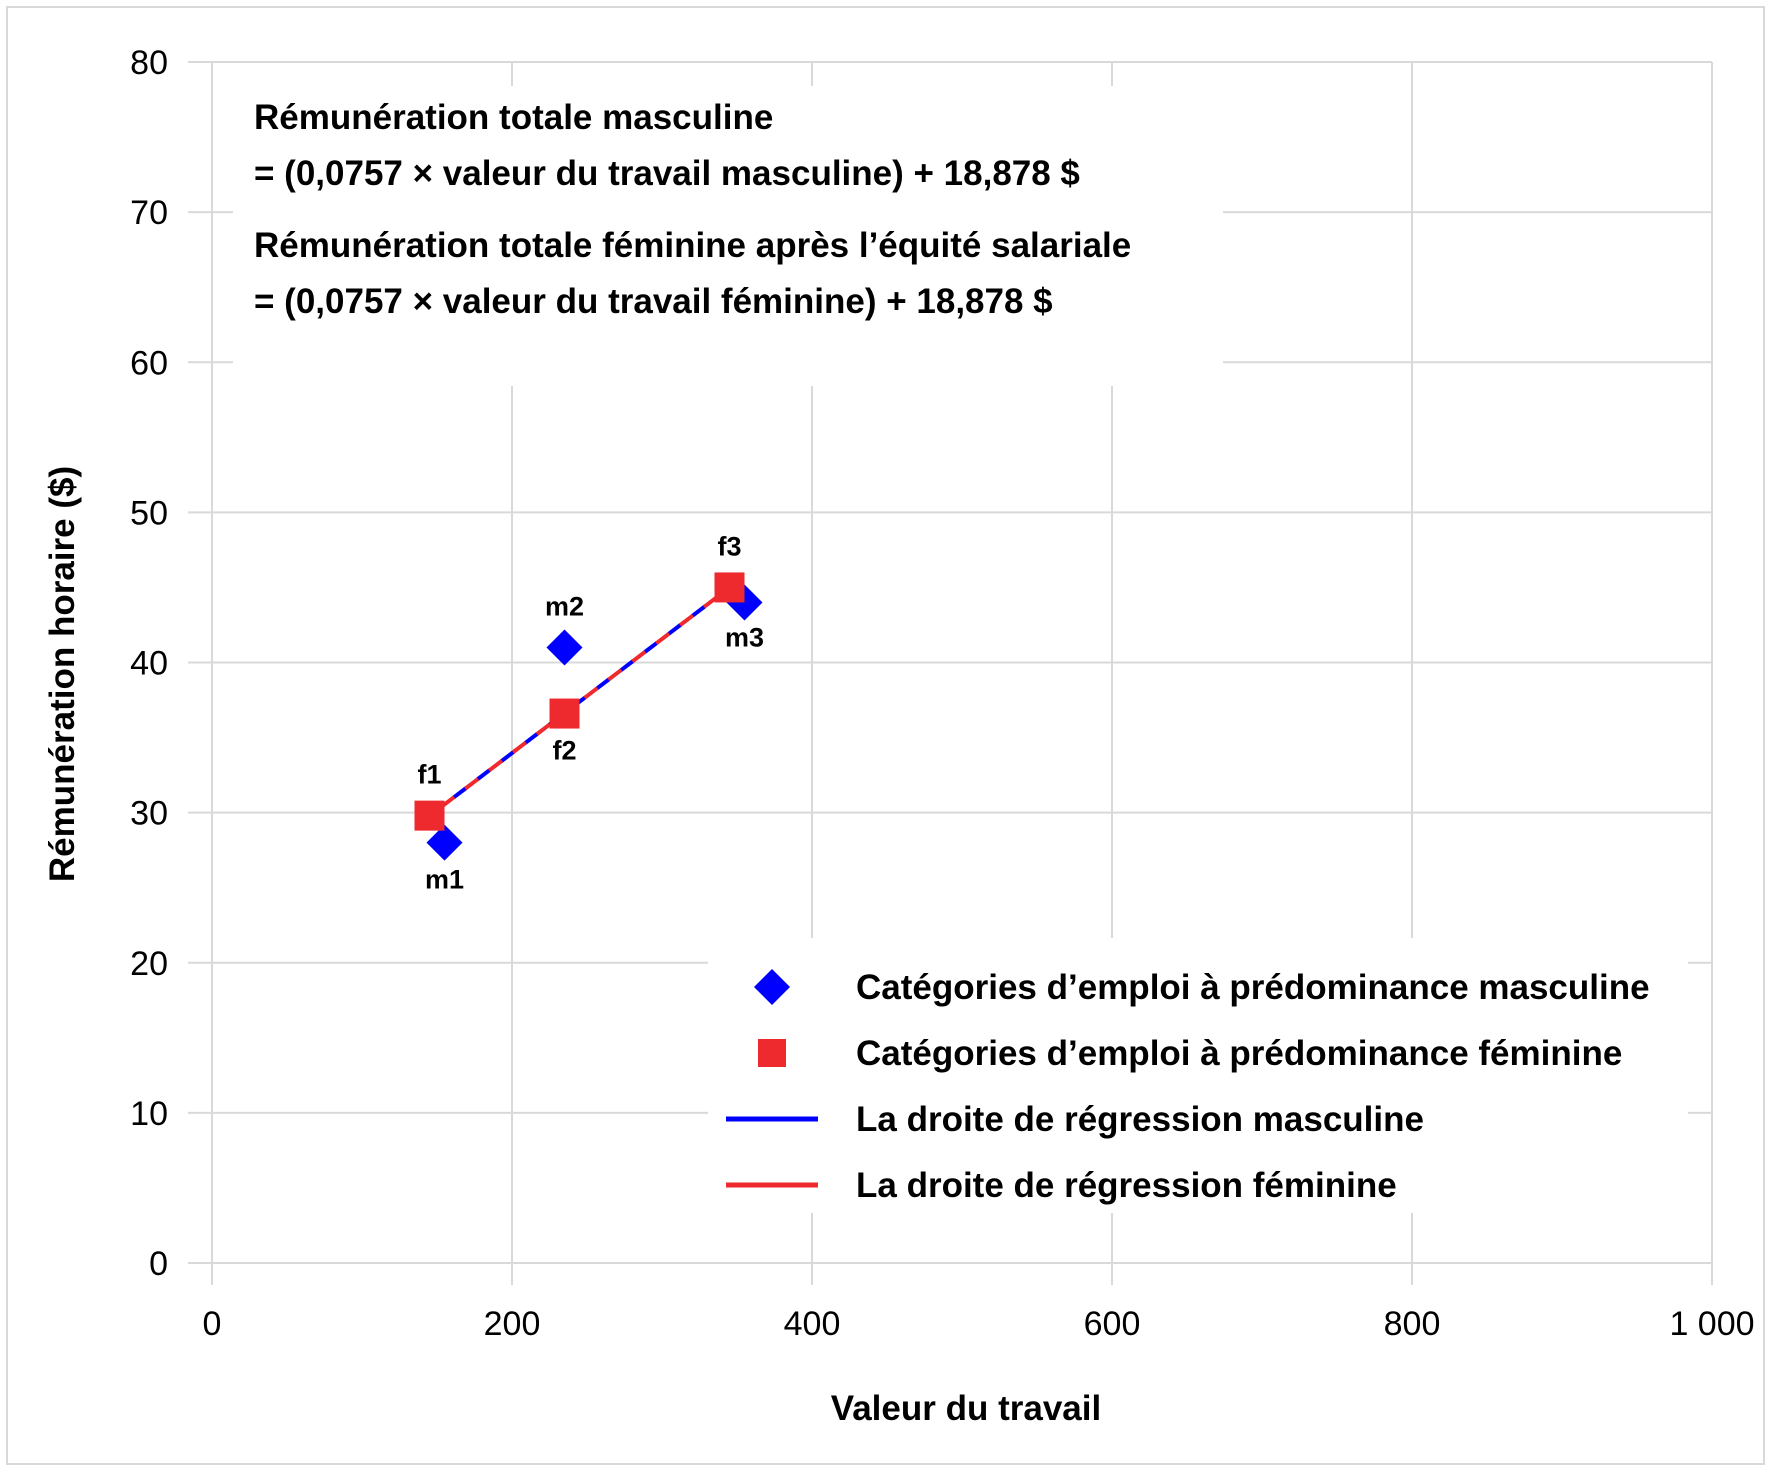 Image resolution: width=1773 pixels, height=1473 pixels. I want to click on x-axis-title: Valeur du travail, so click(966, 1408).